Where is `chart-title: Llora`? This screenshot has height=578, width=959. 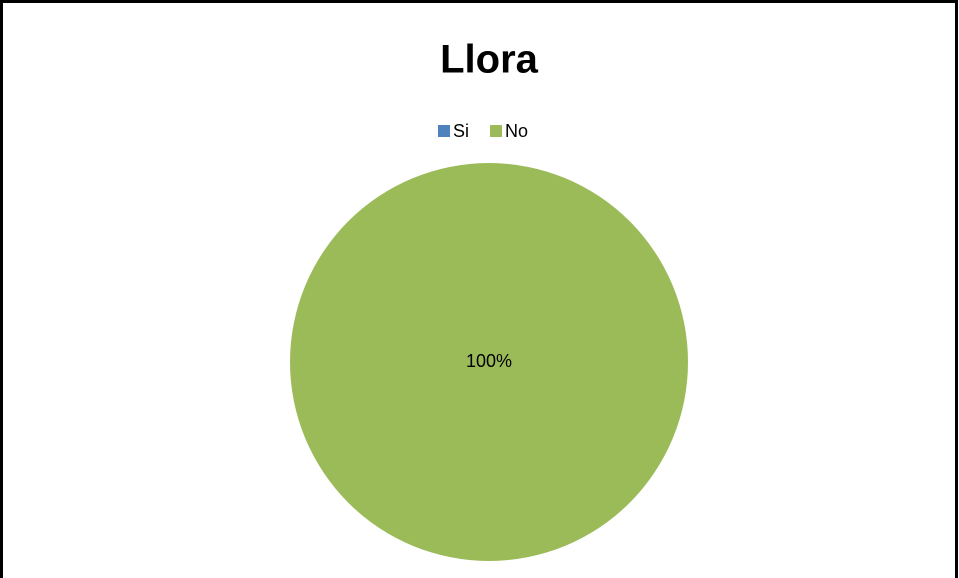
chart-title: Llora is located at coordinates (489, 60).